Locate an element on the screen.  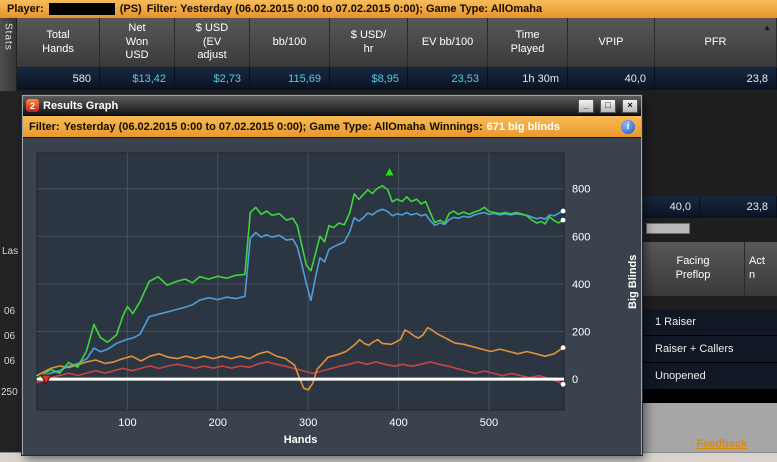
column-header-action: Act n is located at coordinates (757, 268).